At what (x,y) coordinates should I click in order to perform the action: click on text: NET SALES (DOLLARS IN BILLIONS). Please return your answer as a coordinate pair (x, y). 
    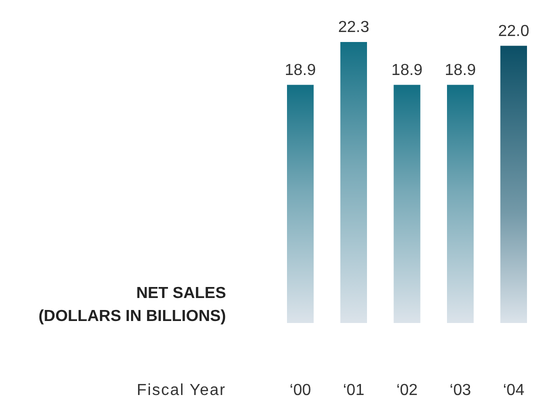
    Looking at the image, I should click on (132, 305).